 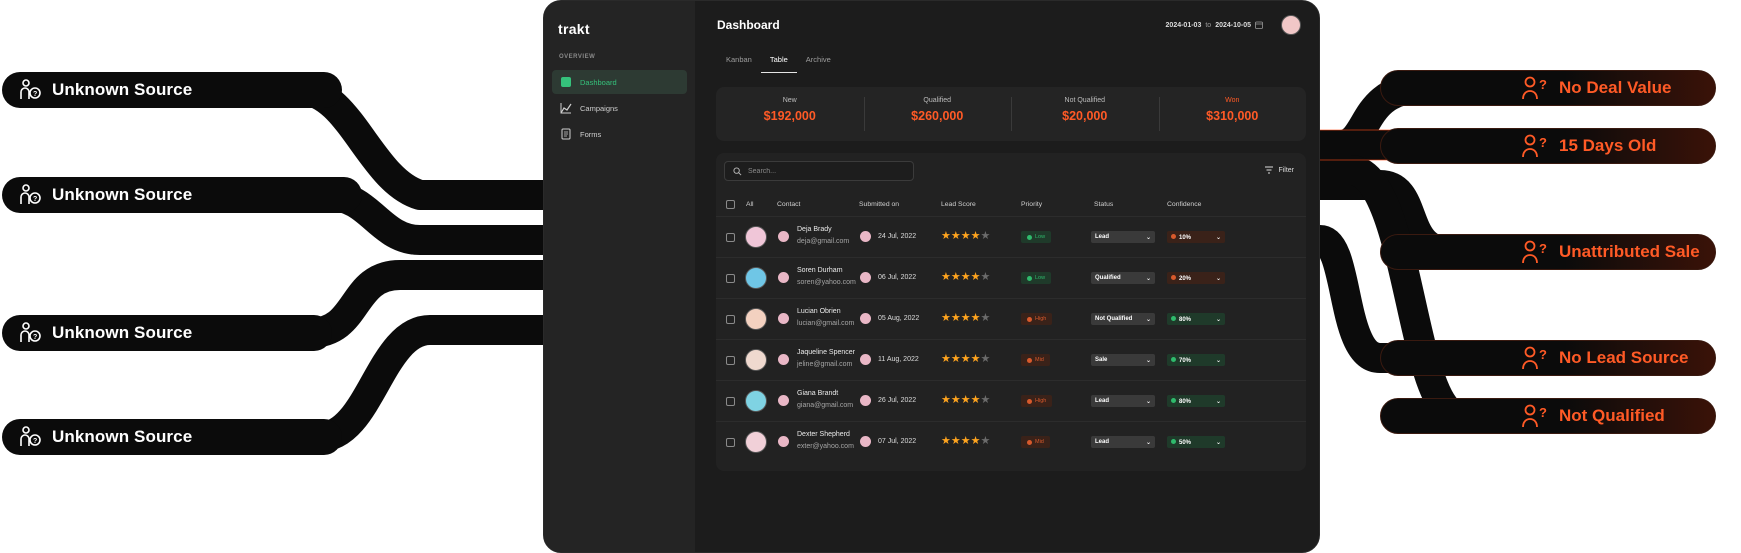 What do you see at coordinates (1123, 360) in the screenshot?
I see `status-select: Sale ⌄` at bounding box center [1123, 360].